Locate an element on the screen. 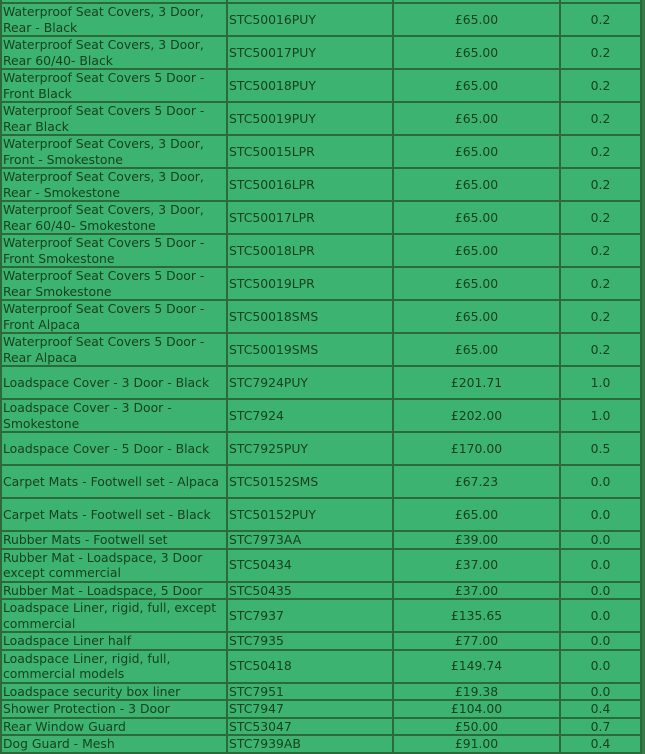 This screenshot has width=645, height=754. part-code-cell: STC50018SMS is located at coordinates (310, 316).